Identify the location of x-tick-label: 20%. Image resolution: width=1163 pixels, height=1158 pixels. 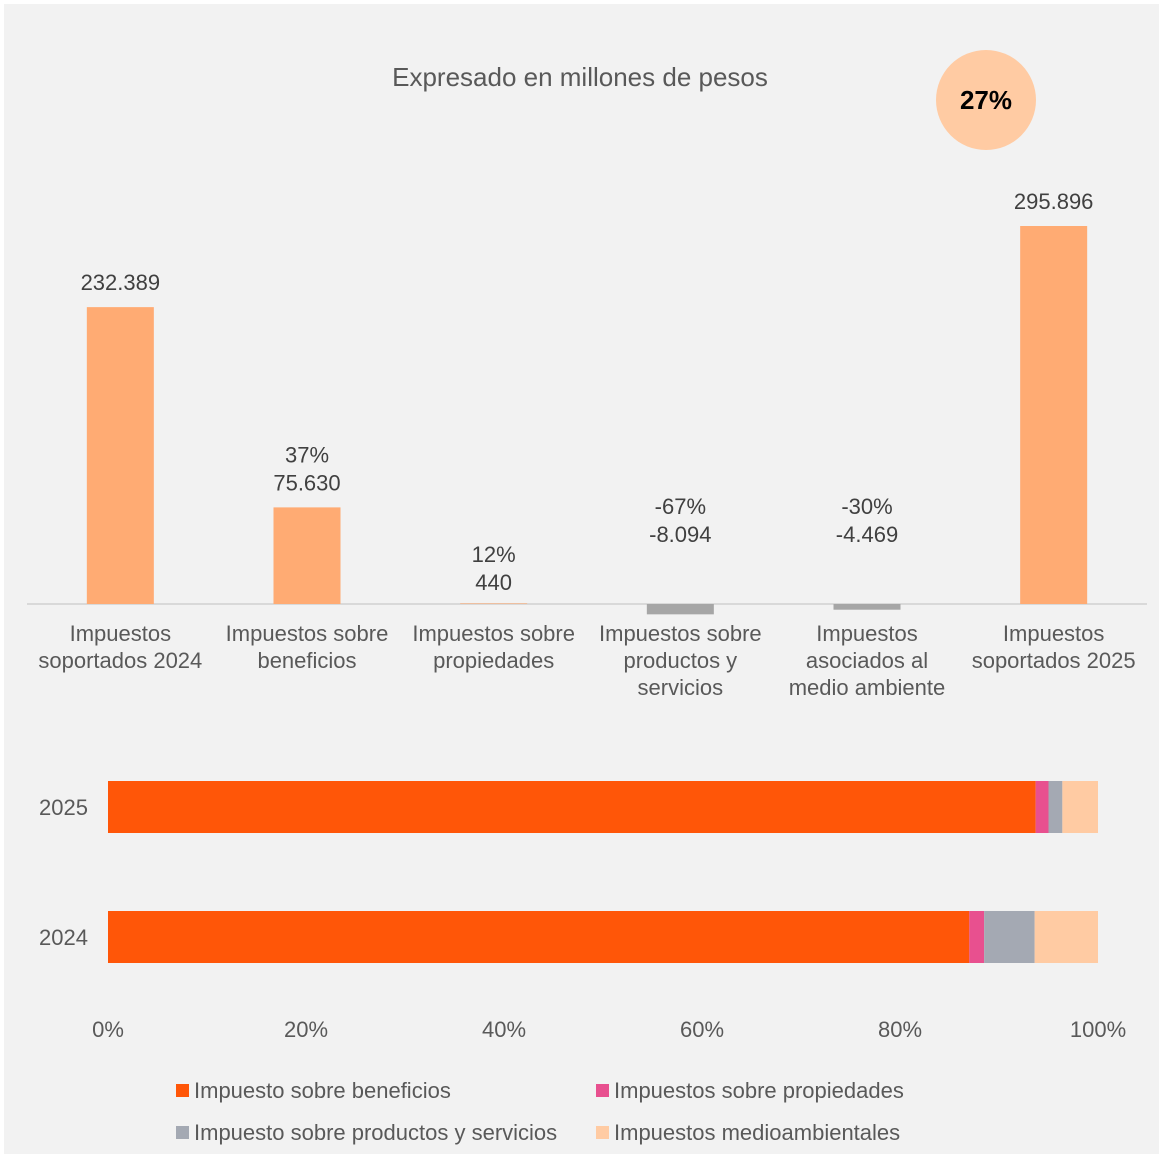
(306, 1029).